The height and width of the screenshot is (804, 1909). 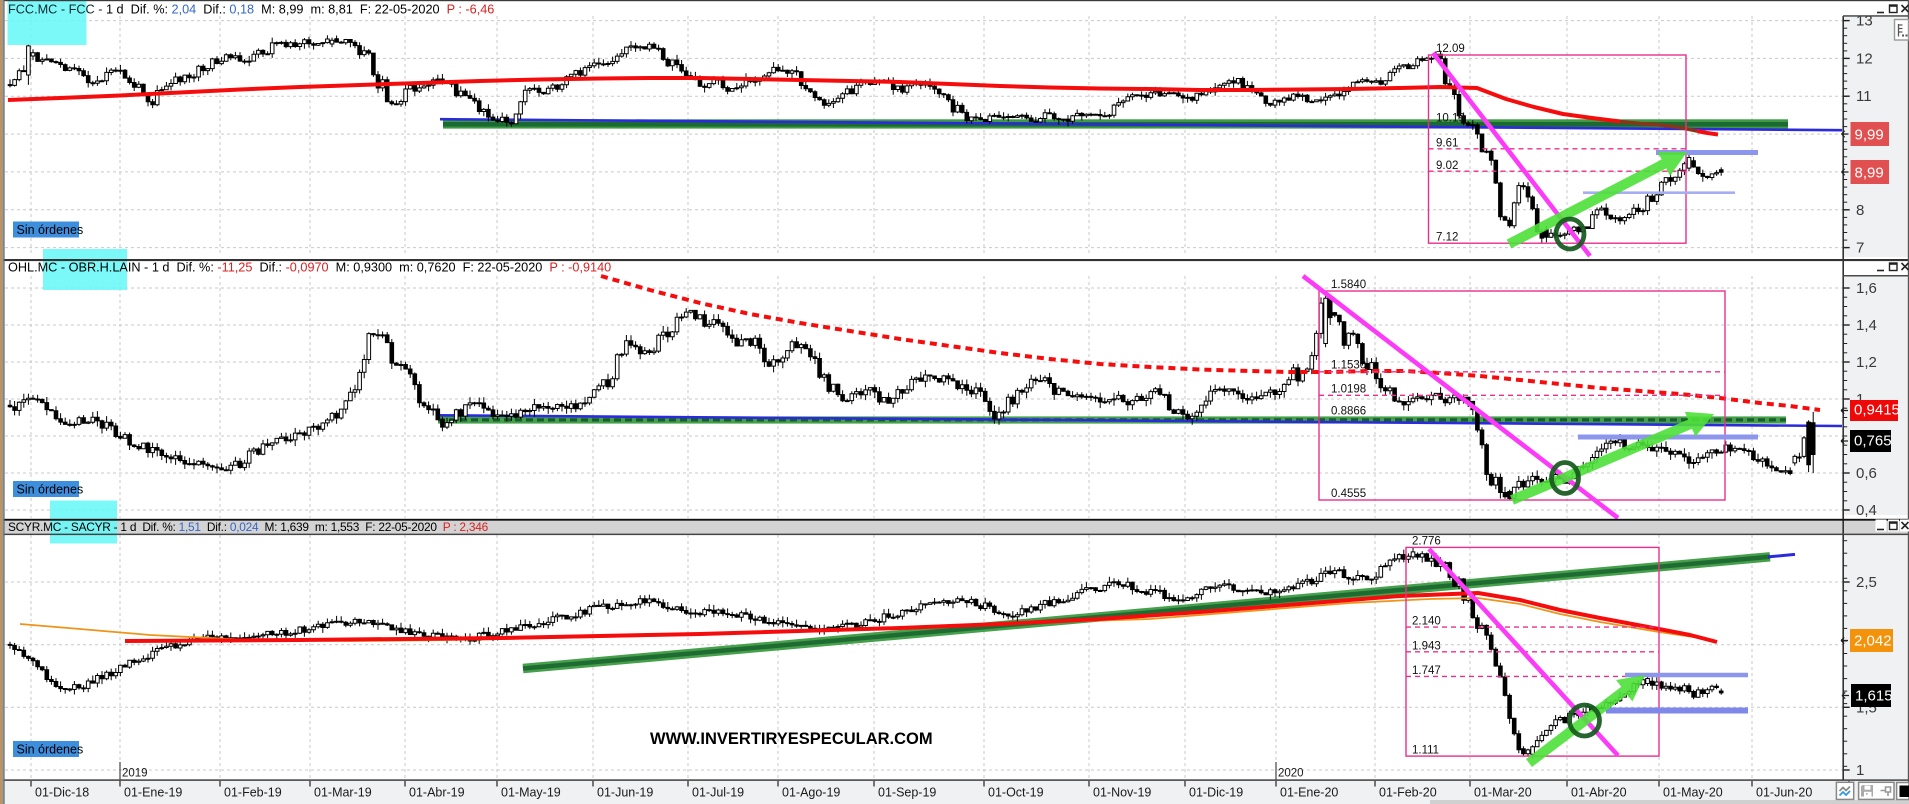 I want to click on svg-text: 01-May-20, so click(x=1693, y=793).